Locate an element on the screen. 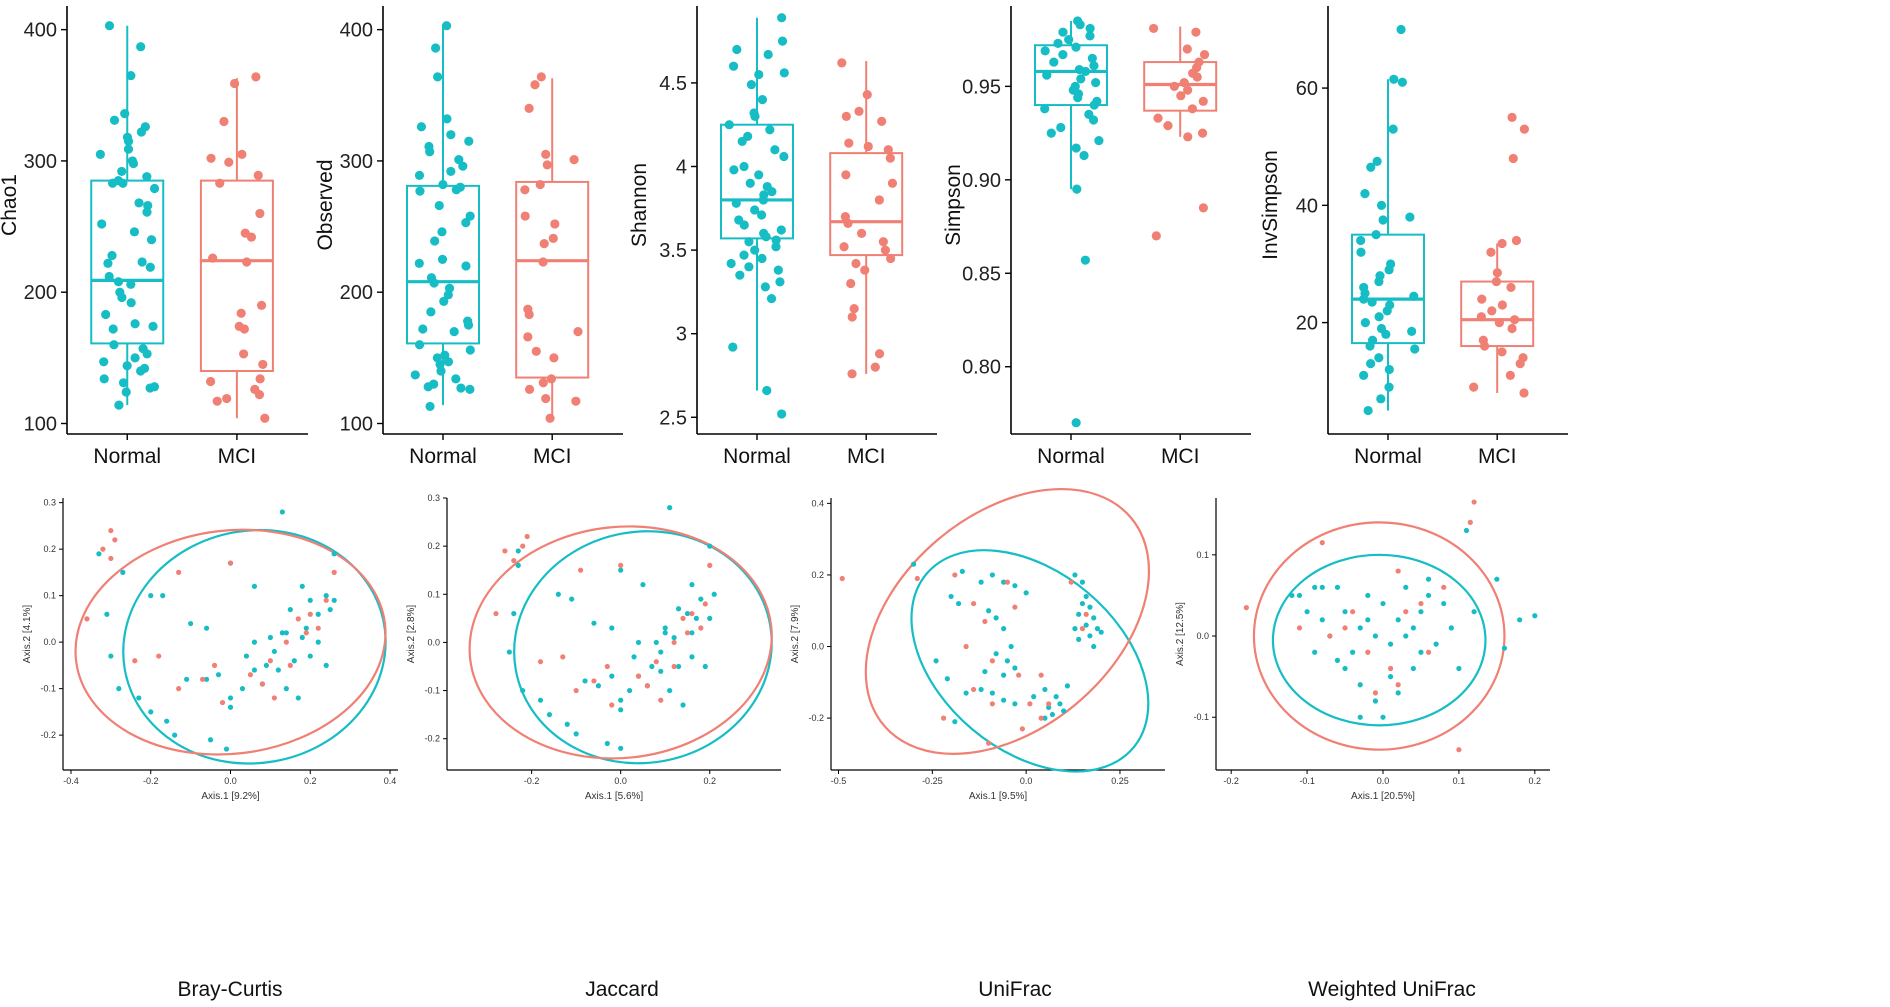 This screenshot has width=1890, height=1007. ellipse-normal is located at coordinates (1379, 640).